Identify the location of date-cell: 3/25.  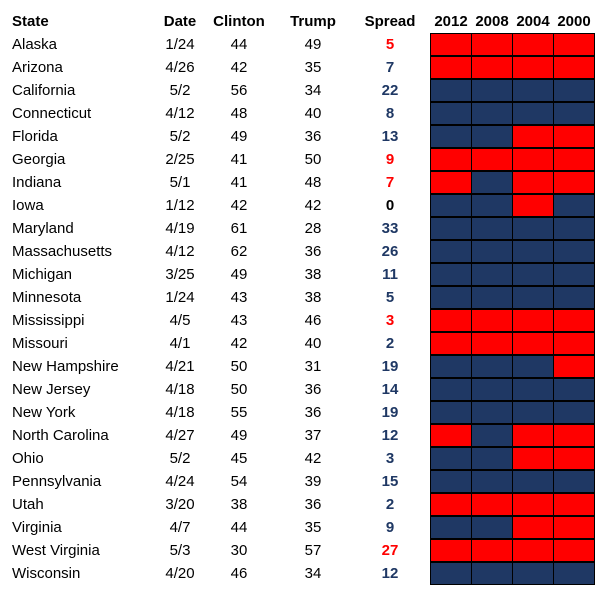
(180, 274).